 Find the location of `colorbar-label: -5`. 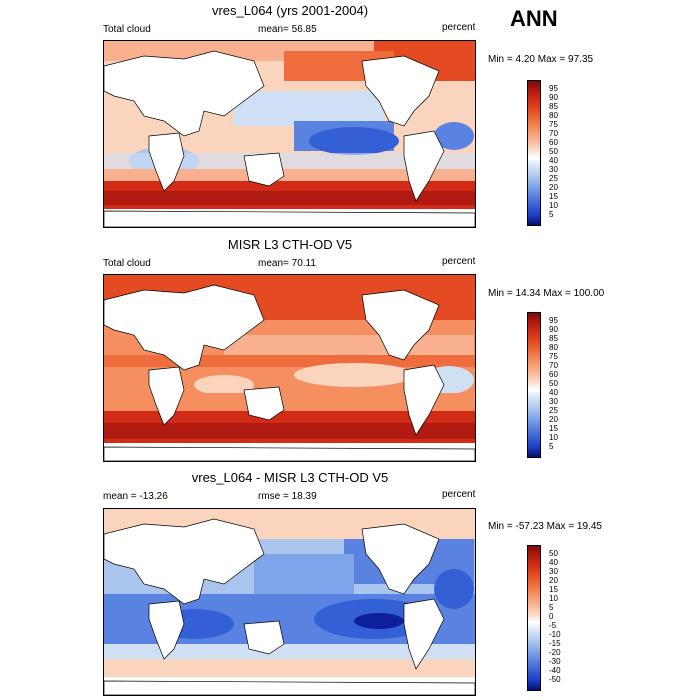

colorbar-label: -5 is located at coordinates (553, 625).